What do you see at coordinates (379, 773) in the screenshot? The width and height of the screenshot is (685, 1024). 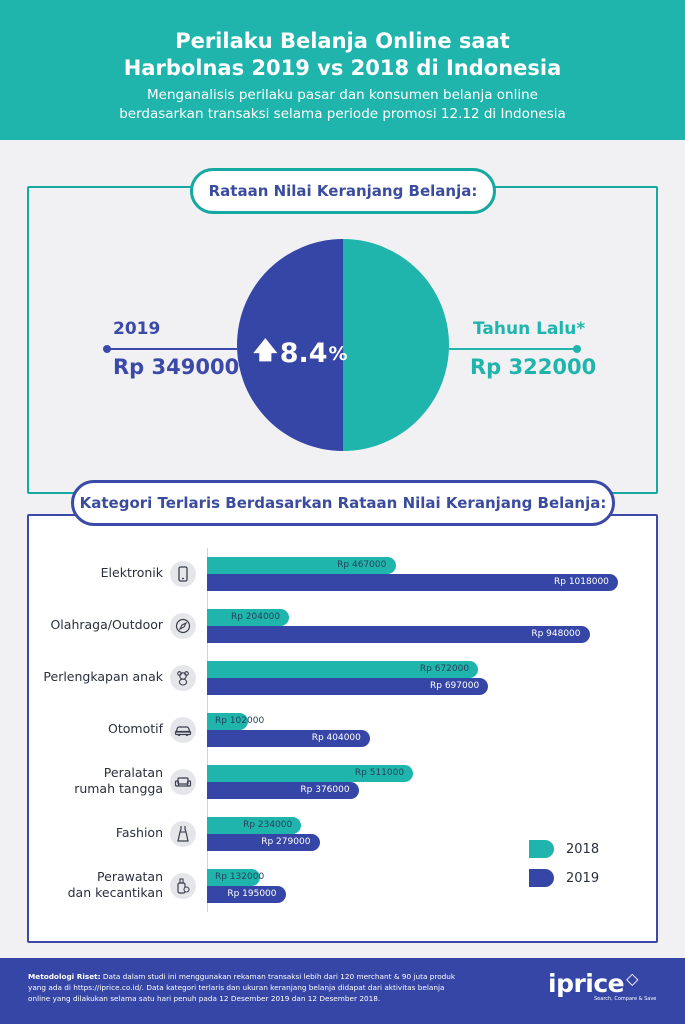 I see `bar-value-label: Rp 511000` at bounding box center [379, 773].